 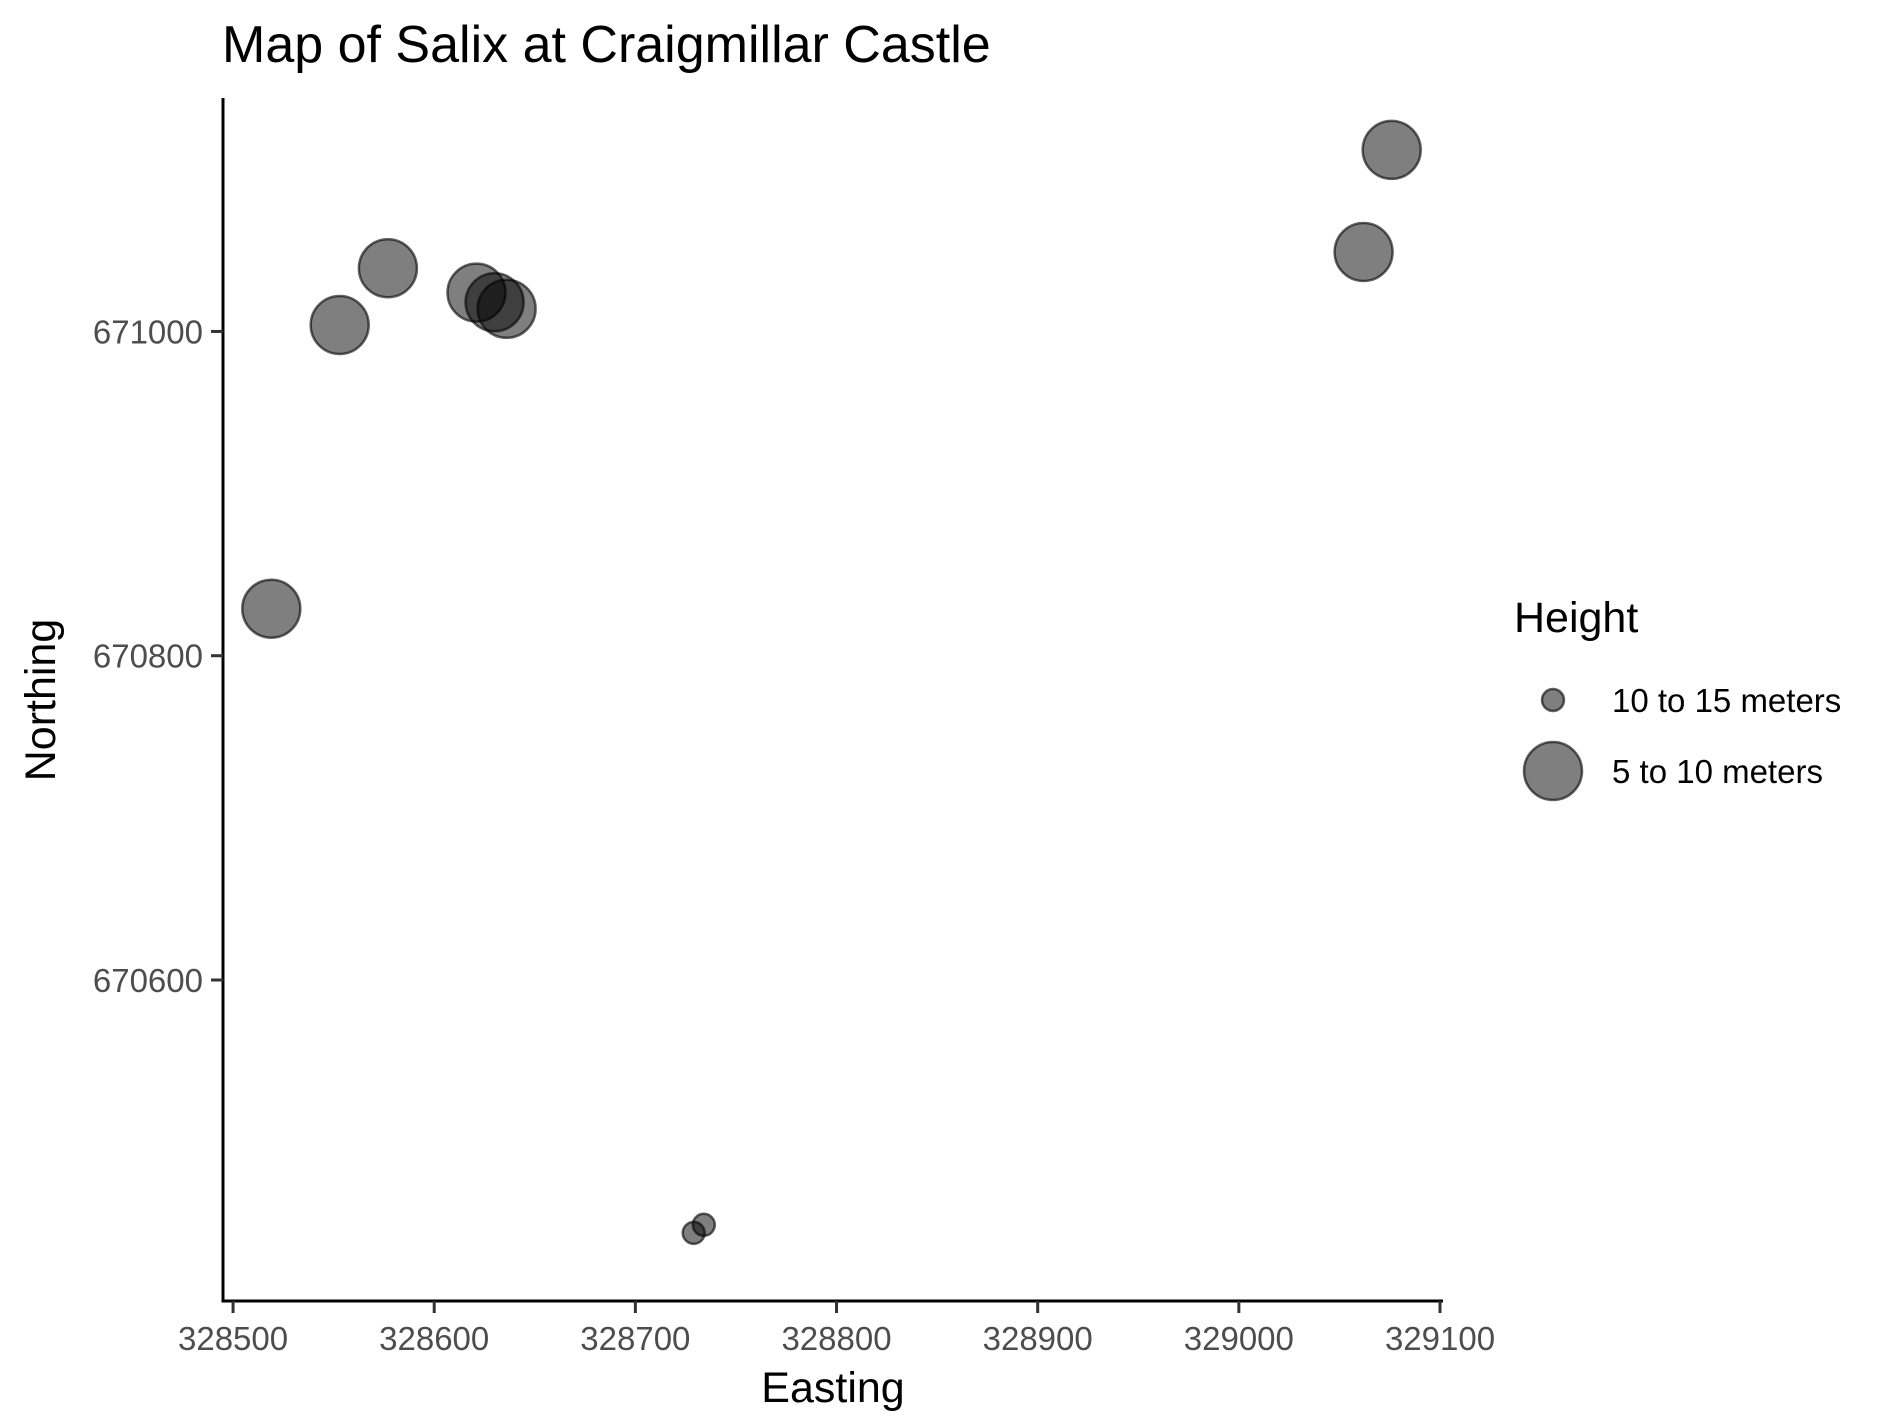 What do you see at coordinates (434, 1338) in the screenshot?
I see `x-tick-label: 328600` at bounding box center [434, 1338].